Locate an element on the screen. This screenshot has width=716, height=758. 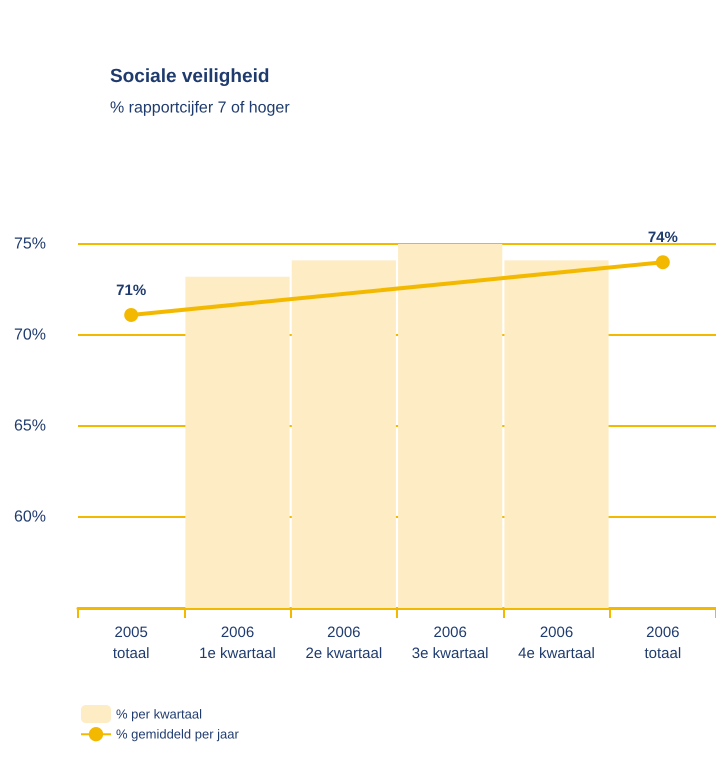
x-tick-label: 2006 totaal is located at coordinates (663, 643).